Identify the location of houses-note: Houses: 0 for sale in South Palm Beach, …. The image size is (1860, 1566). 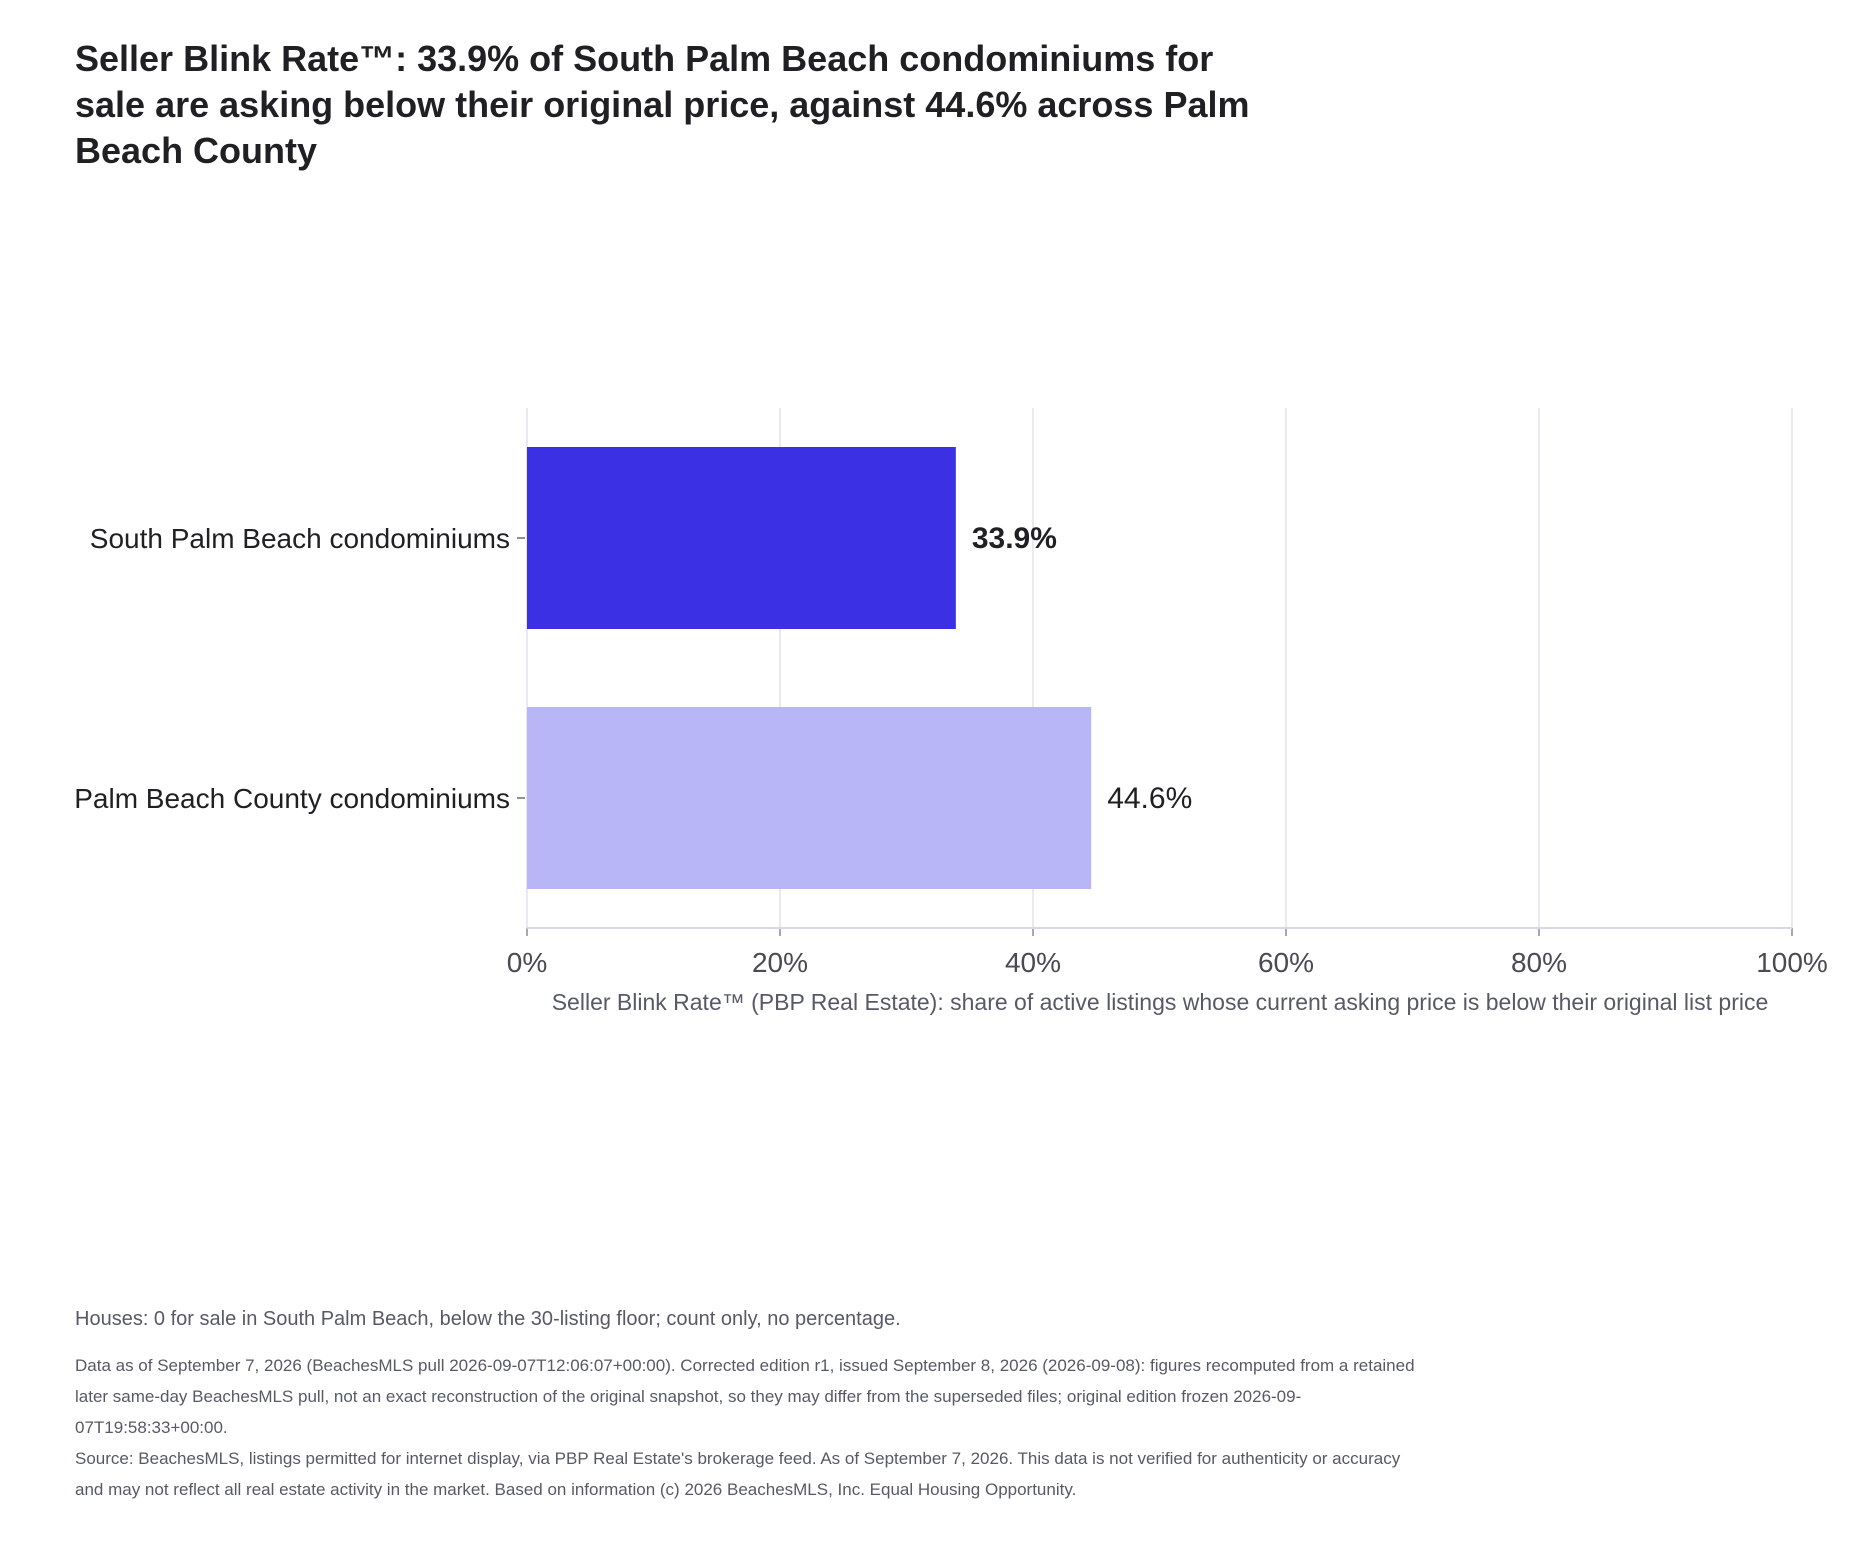
(488, 1319).